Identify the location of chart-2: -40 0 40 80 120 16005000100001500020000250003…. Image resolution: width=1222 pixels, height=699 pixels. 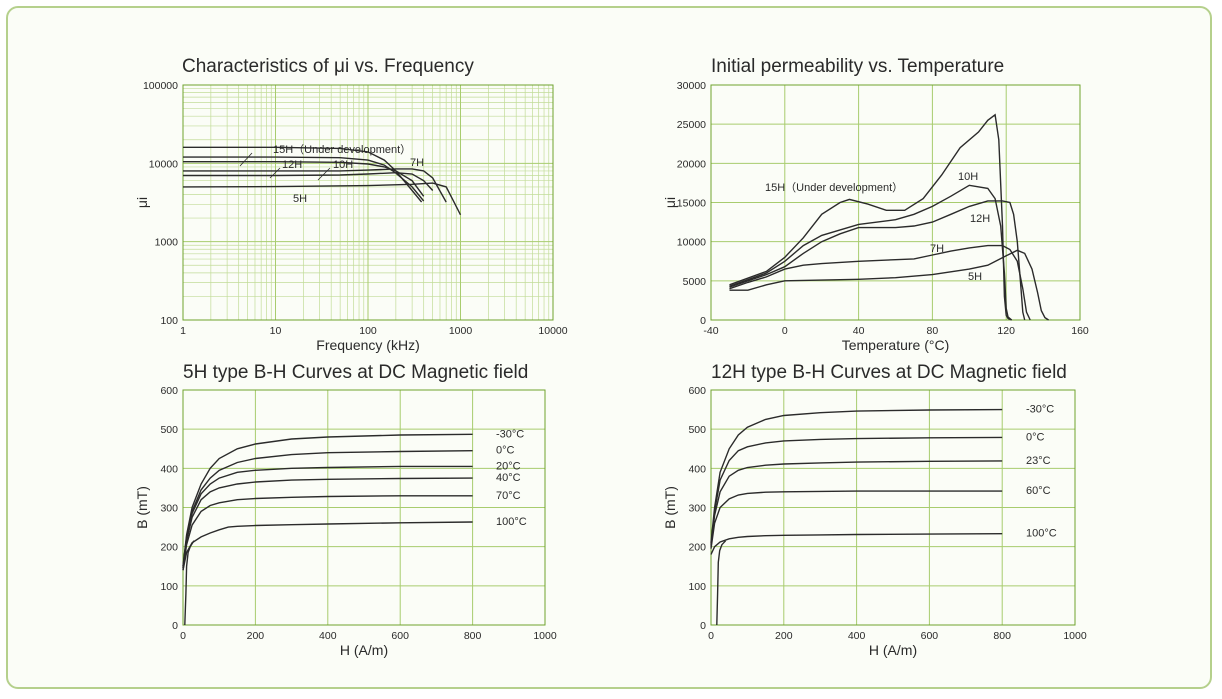
(875, 204).